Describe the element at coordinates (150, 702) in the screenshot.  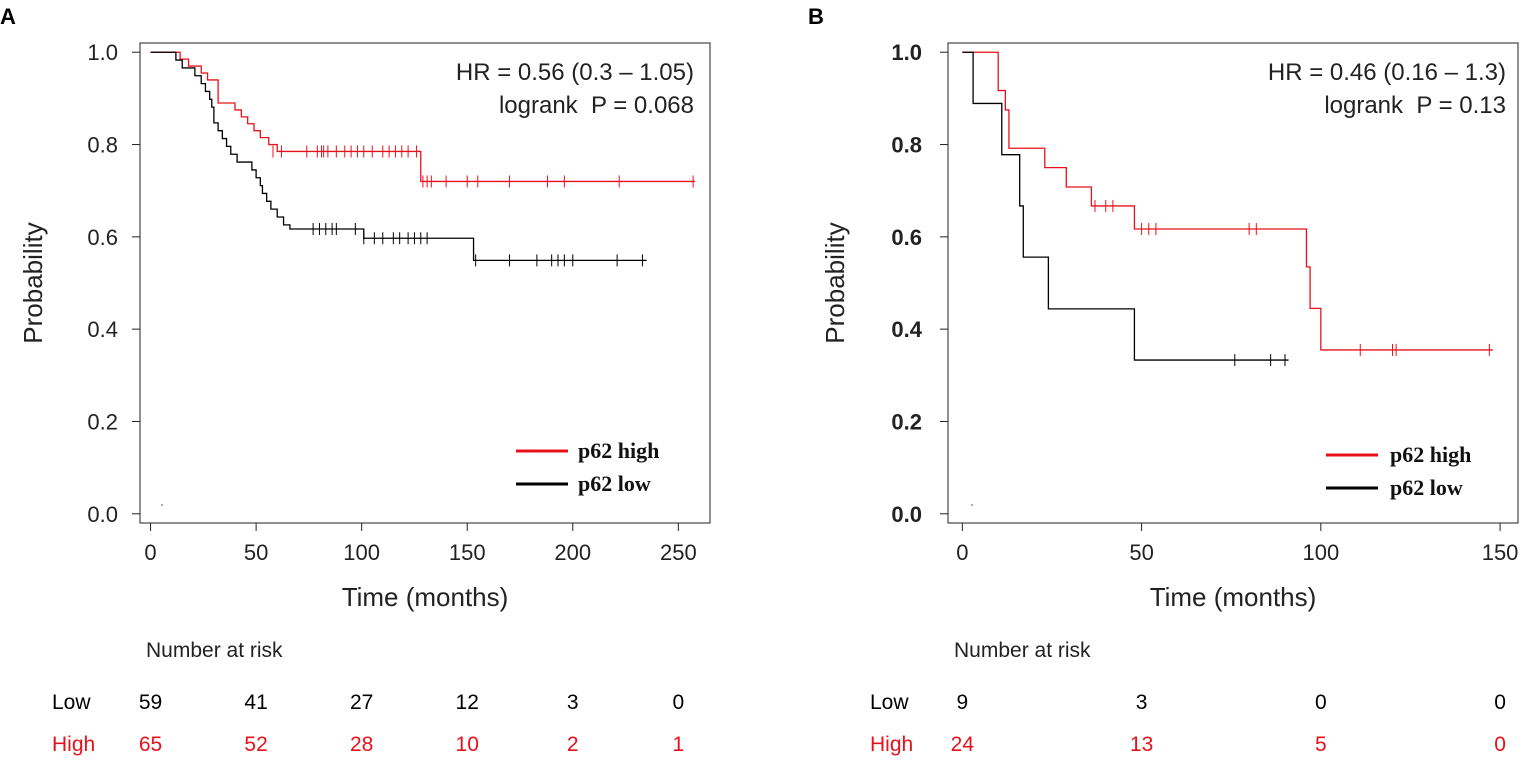
I see `risk-value: 59` at that location.